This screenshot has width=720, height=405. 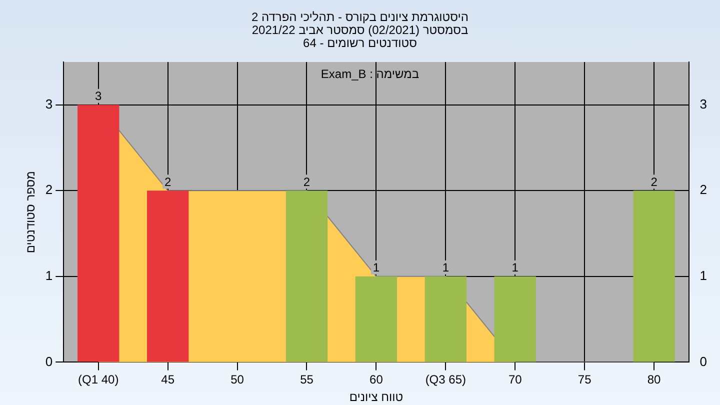 I want to click on x-tick-label: 60, so click(x=377, y=379).